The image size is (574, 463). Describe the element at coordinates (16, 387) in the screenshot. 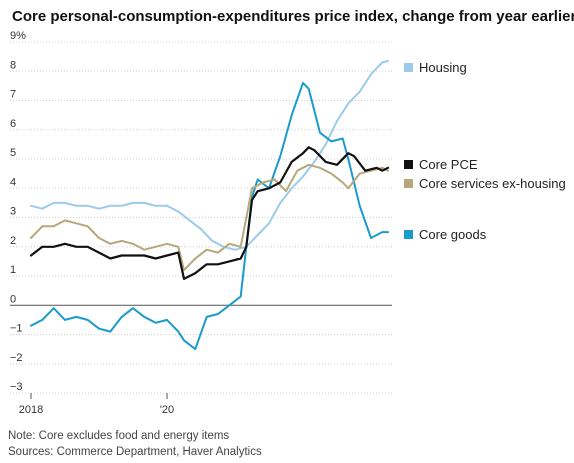

I see `y-tick-label: −3` at that location.